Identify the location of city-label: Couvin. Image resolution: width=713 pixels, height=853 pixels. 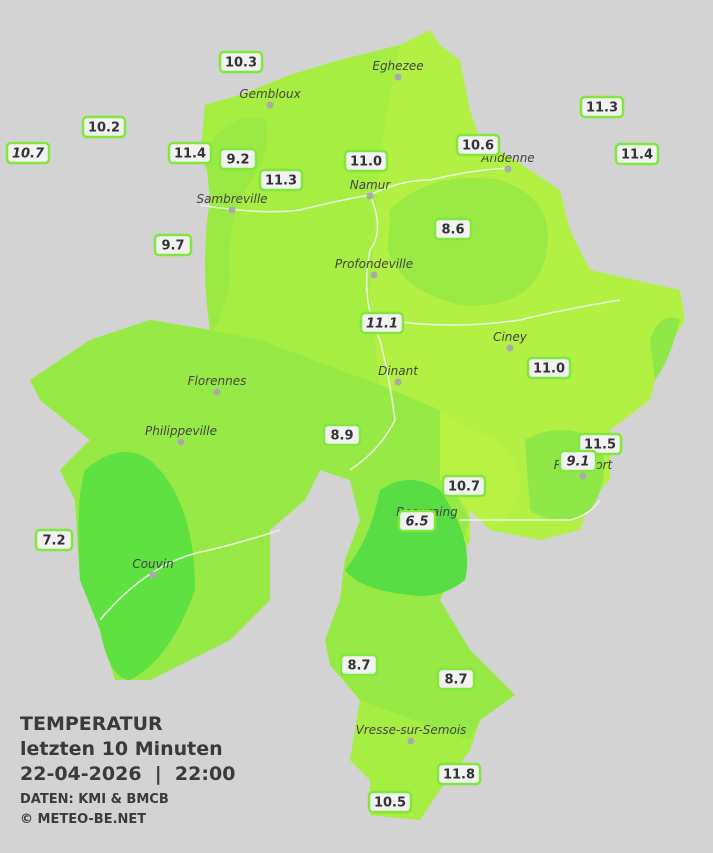
(152, 564).